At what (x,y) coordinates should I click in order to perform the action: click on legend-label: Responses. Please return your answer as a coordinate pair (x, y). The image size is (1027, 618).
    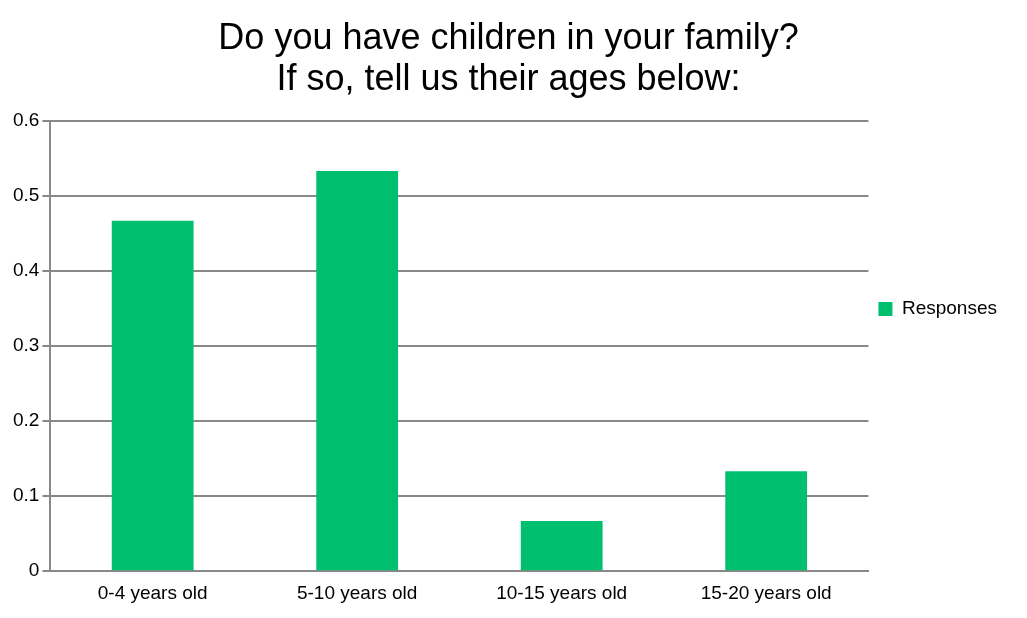
    Looking at the image, I should click on (949, 308).